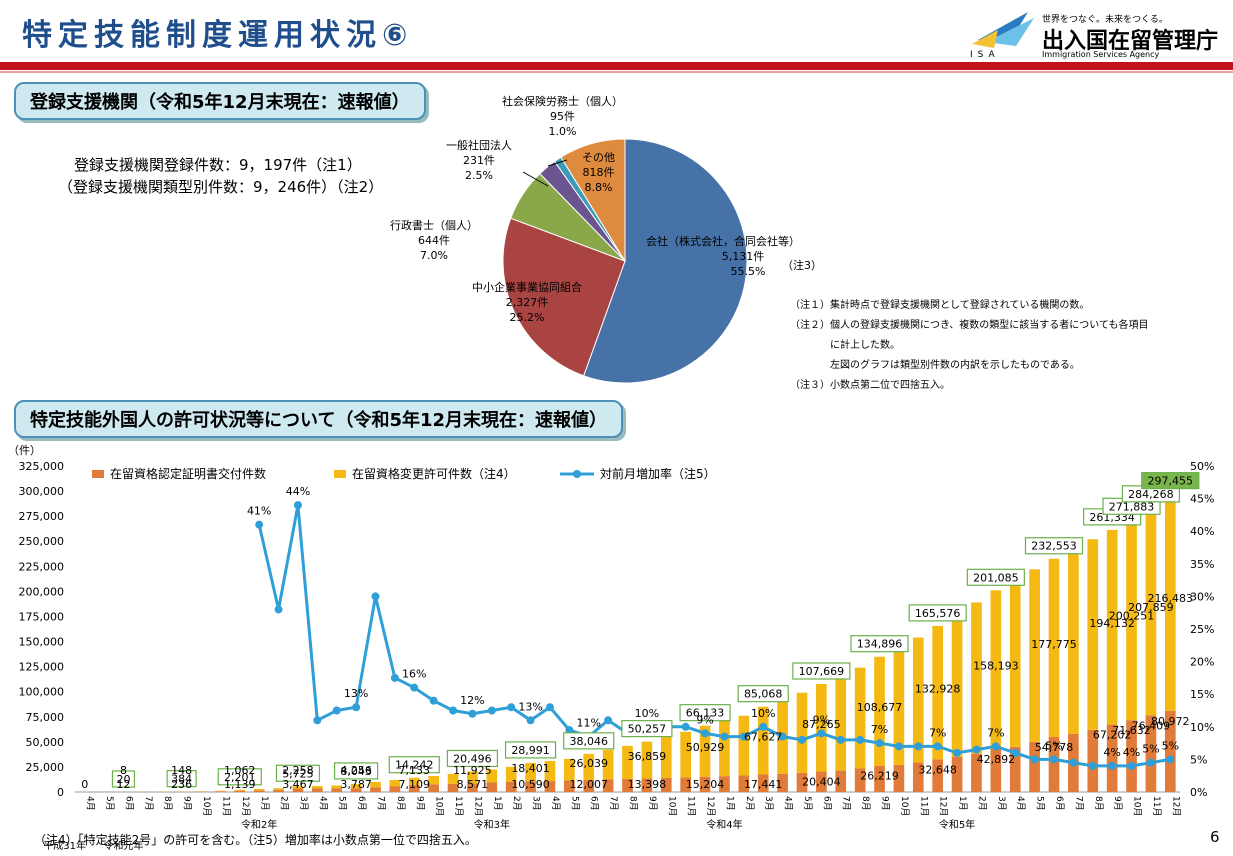 The width and height of the screenshot is (1233, 856). What do you see at coordinates (218, 165) in the screenshot?
I see `registration-count-line1: 登録支援機関登録件数：9，197件（注1）` at bounding box center [218, 165].